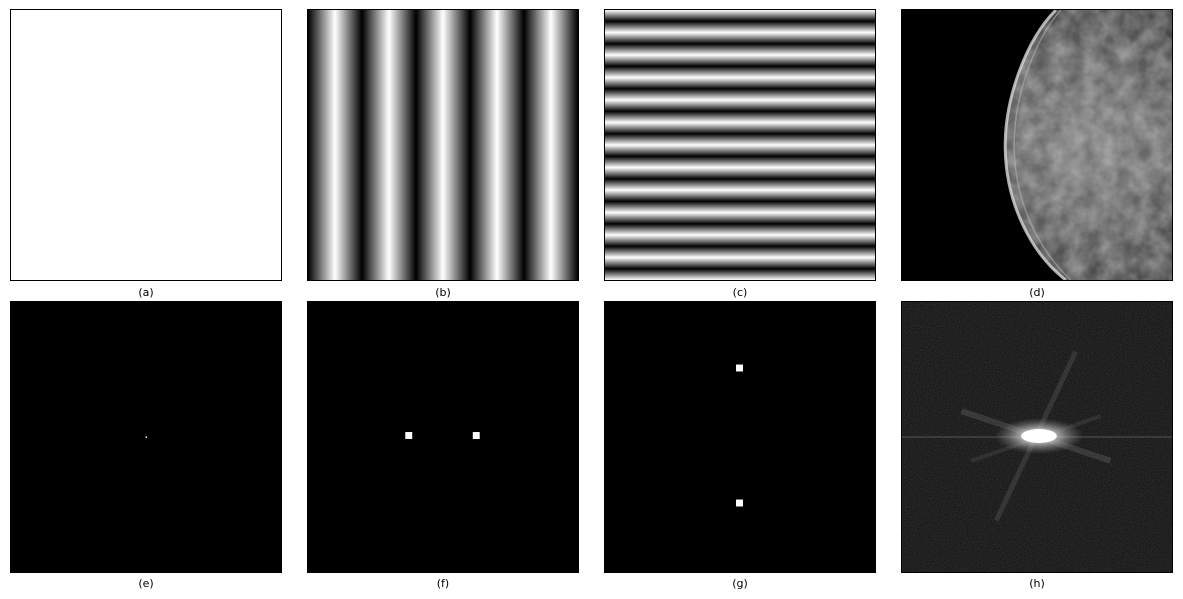  What do you see at coordinates (146, 145) in the screenshot?
I see `panel-a-uniform-white` at bounding box center [146, 145].